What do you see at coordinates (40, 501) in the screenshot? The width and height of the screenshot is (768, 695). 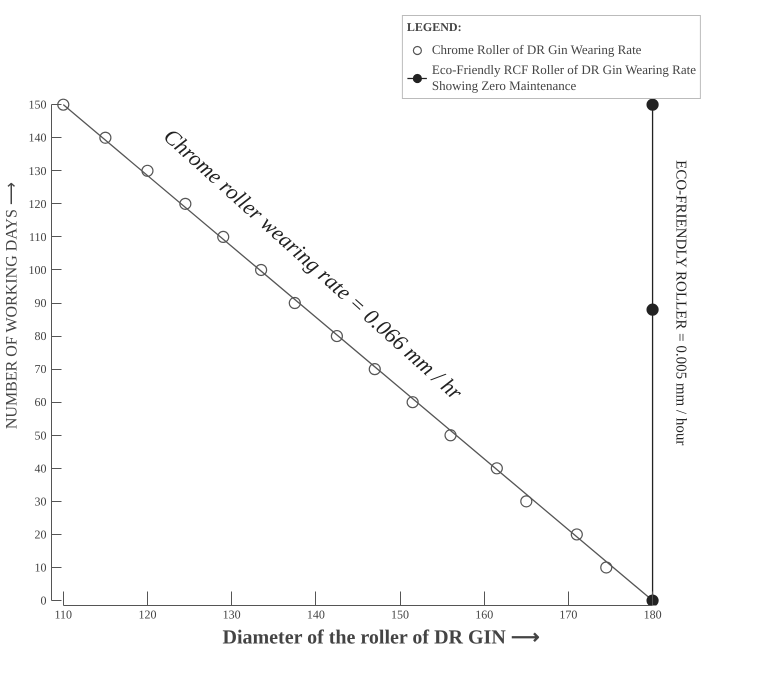 I see `y-tick-label: 30` at bounding box center [40, 501].